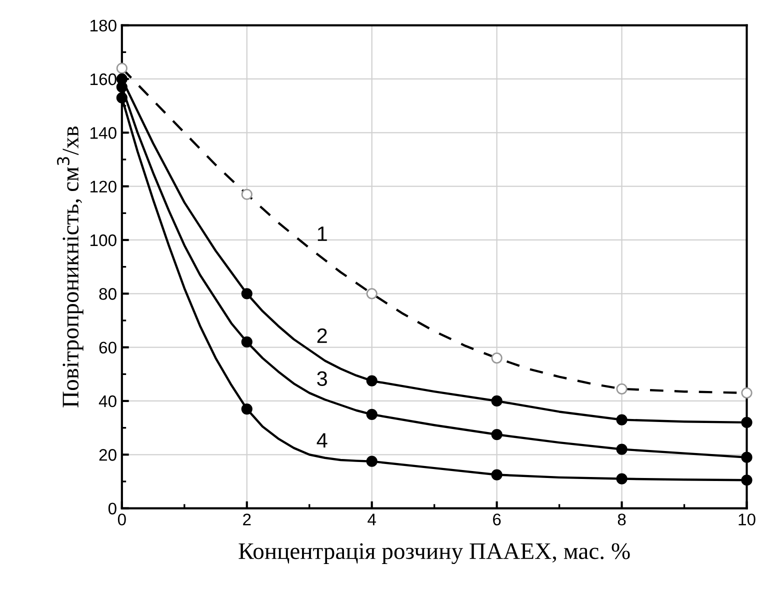 This screenshot has height=589, width=762. I want to click on y-tick-label: 100, so click(103, 240).